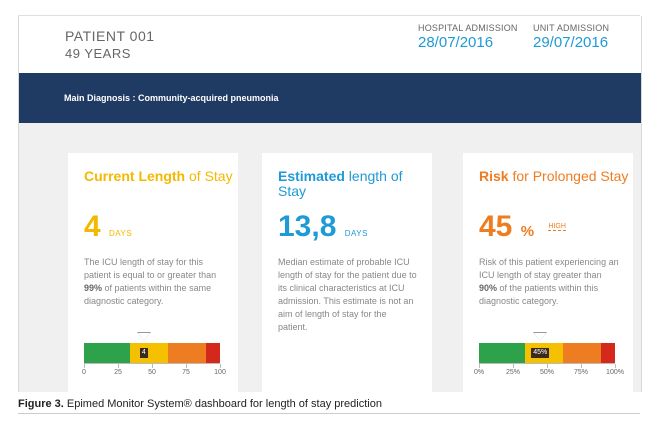 The height and width of the screenshot is (430, 657). I want to click on card-title: Estimated length of Stay, so click(353, 184).